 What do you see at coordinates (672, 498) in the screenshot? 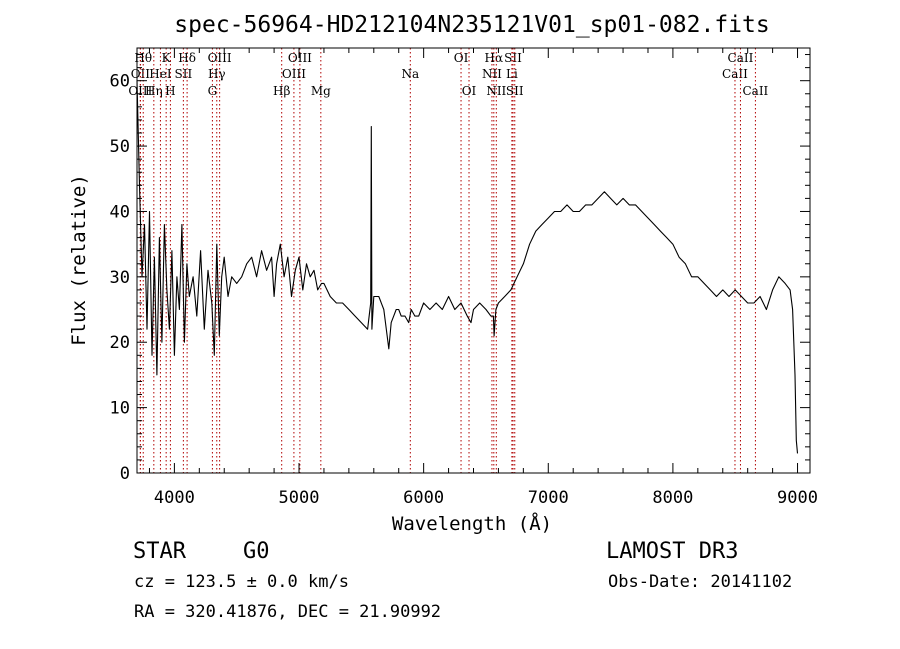
I see `x-tick-label-4: 8000` at bounding box center [672, 498].